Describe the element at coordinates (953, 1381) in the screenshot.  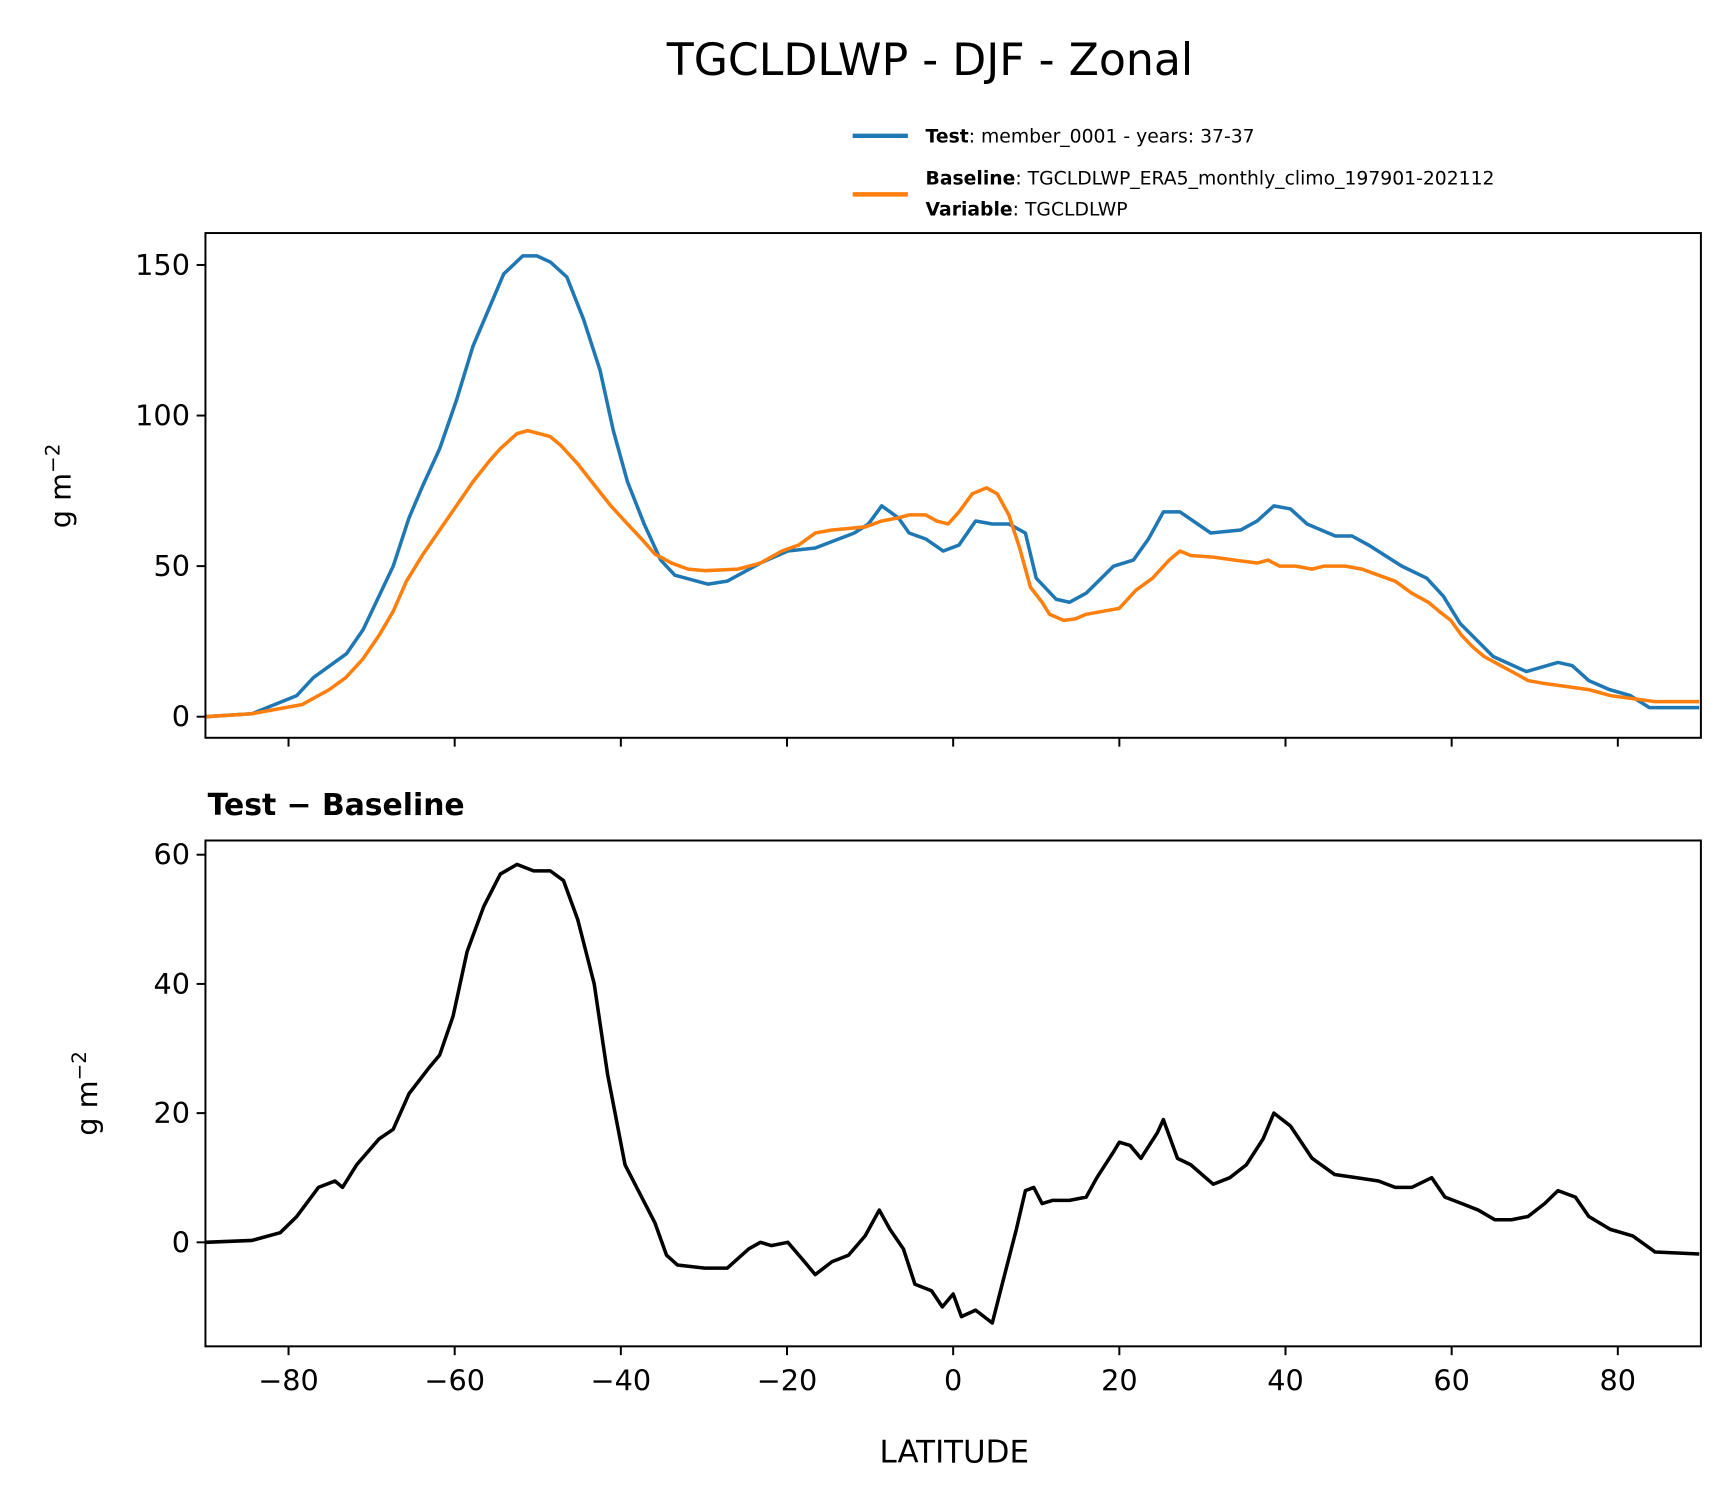
I see `x-tick-label: 0` at that location.